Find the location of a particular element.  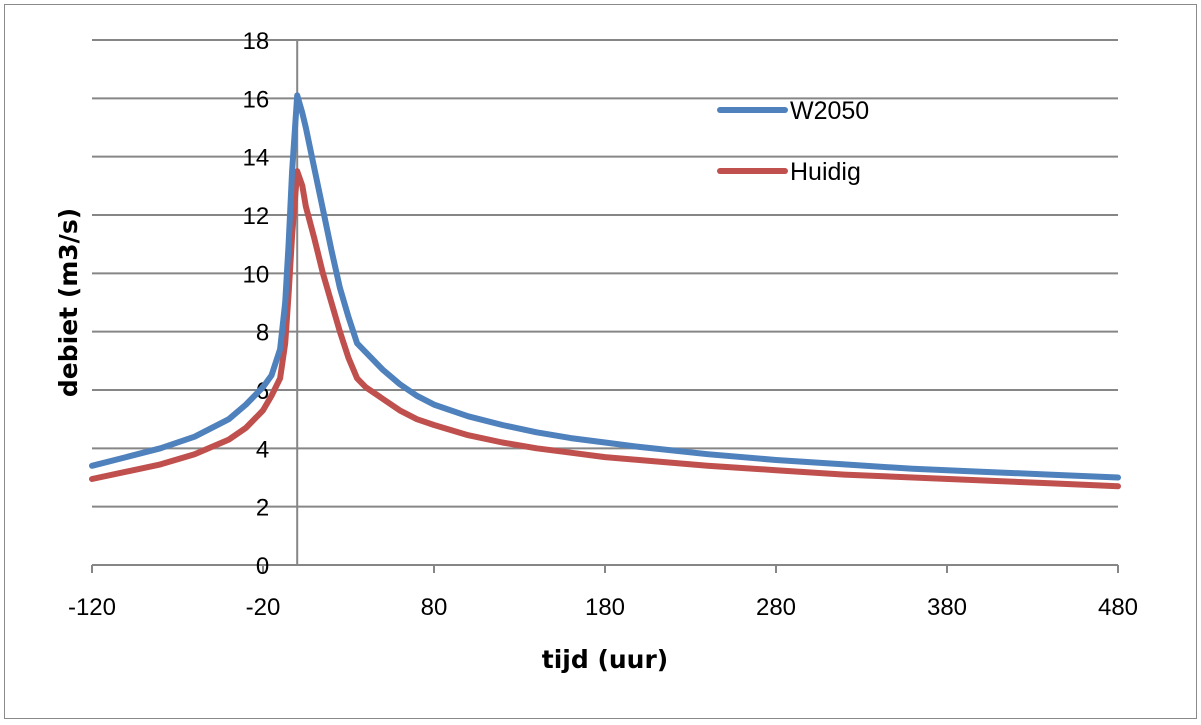

y-tick-label: 8 is located at coordinates (262, 333).